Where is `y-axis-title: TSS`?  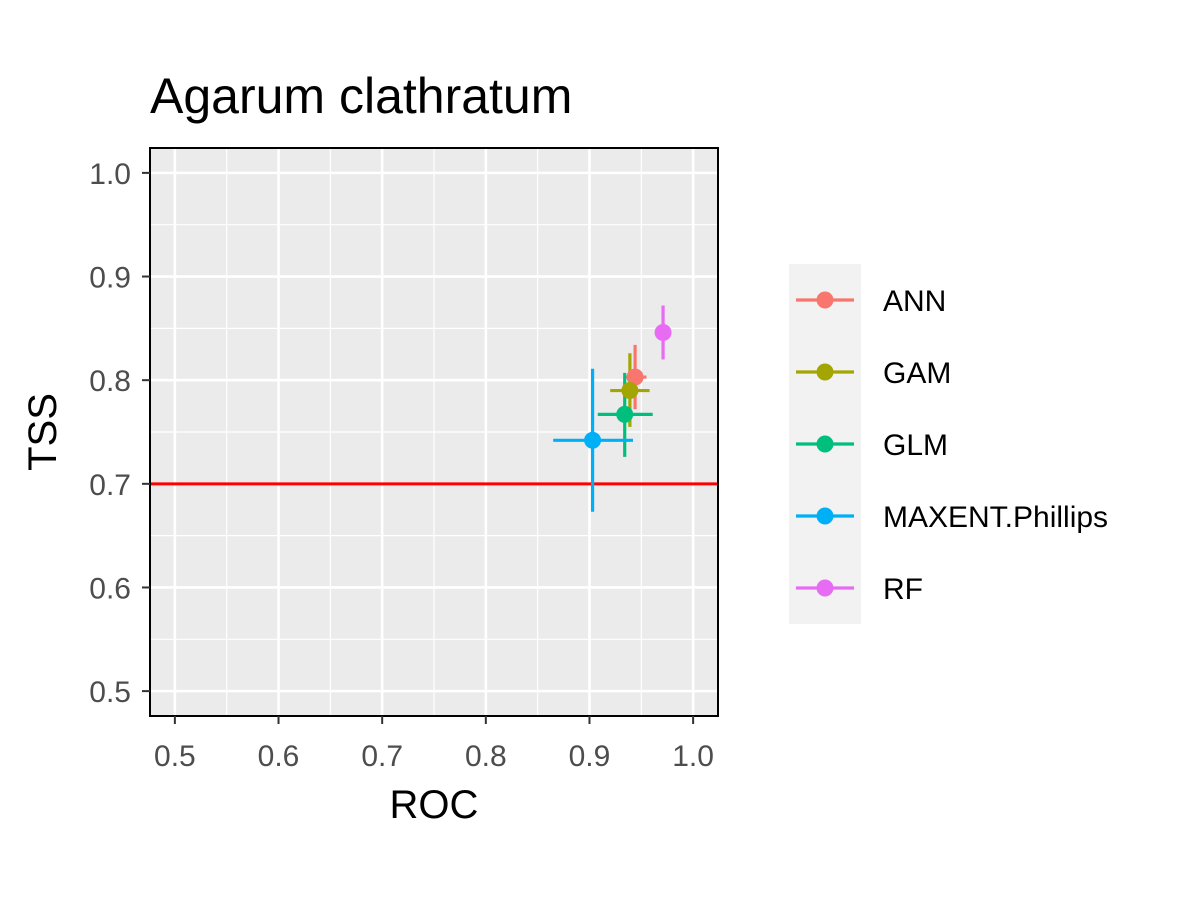
y-axis-title: TSS is located at coordinates (43, 432).